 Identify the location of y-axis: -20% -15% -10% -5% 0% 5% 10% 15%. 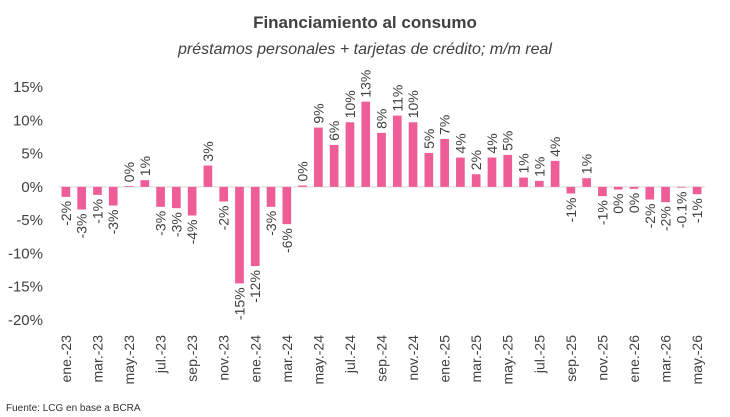
(25, 204).